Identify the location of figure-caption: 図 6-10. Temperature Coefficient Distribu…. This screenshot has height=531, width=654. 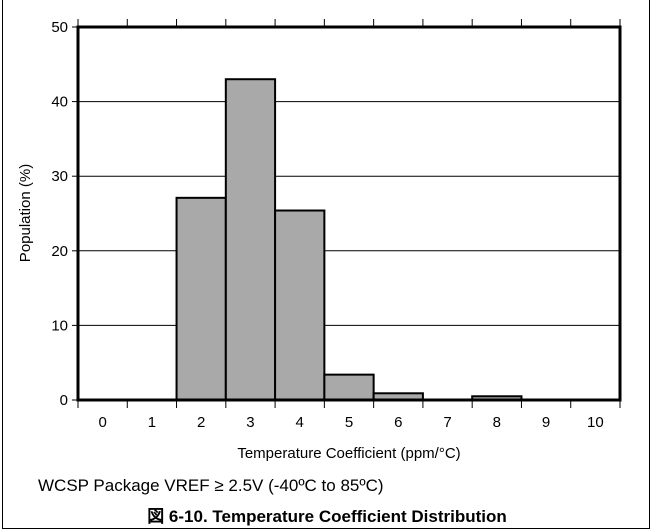
(327, 516).